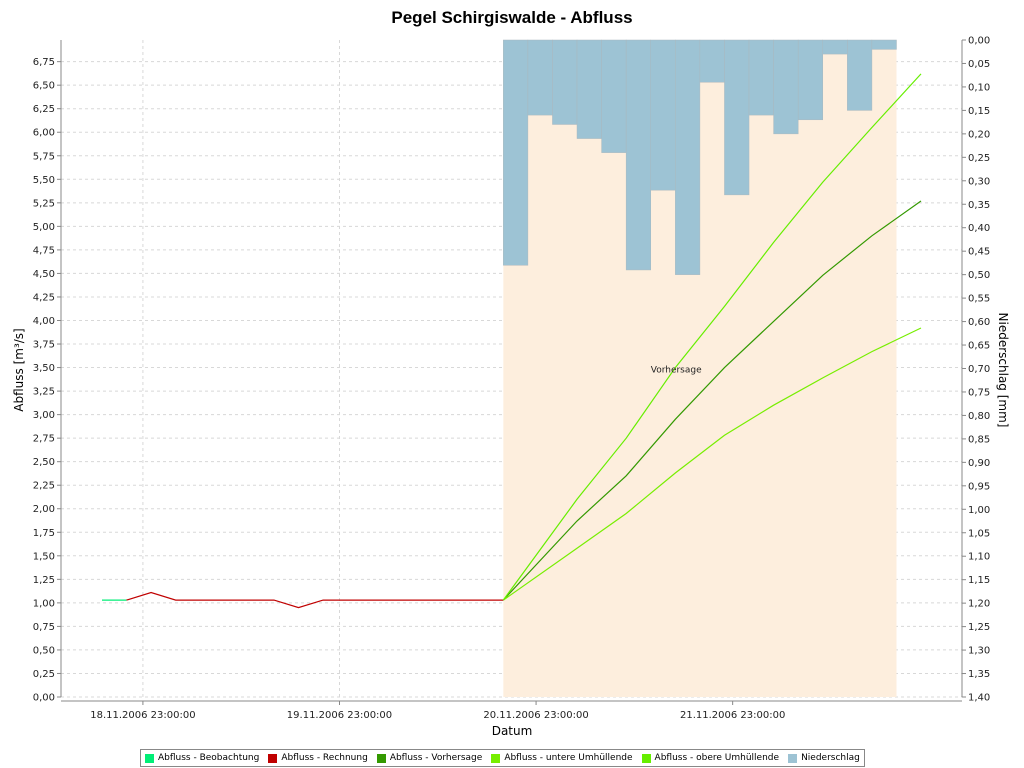 Image resolution: width=1024 pixels, height=768 pixels. What do you see at coordinates (979, 627) in the screenshot?
I see `y2-tick-label: 1,25` at bounding box center [979, 627].